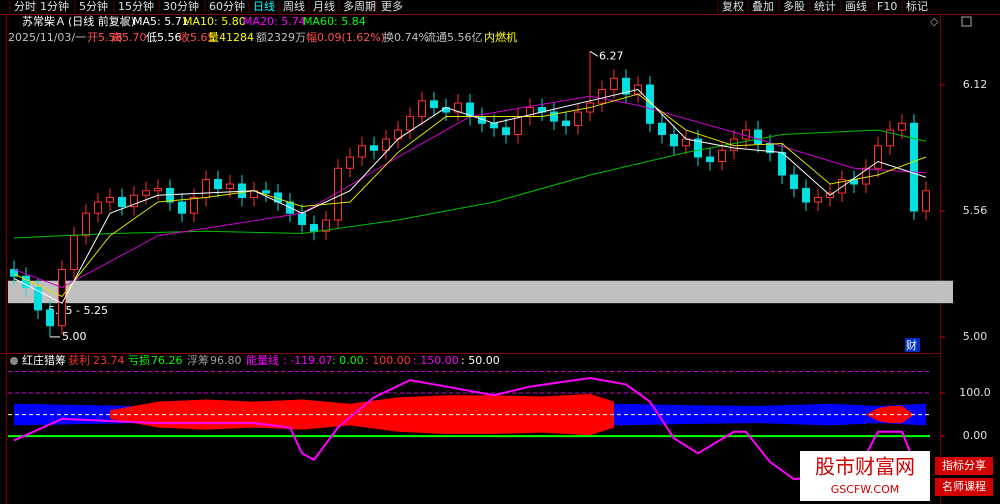 This screenshot has height=504, width=1000. What do you see at coordinates (294, 6) in the screenshot?
I see `toolbar-tab: 周线` at bounding box center [294, 6].